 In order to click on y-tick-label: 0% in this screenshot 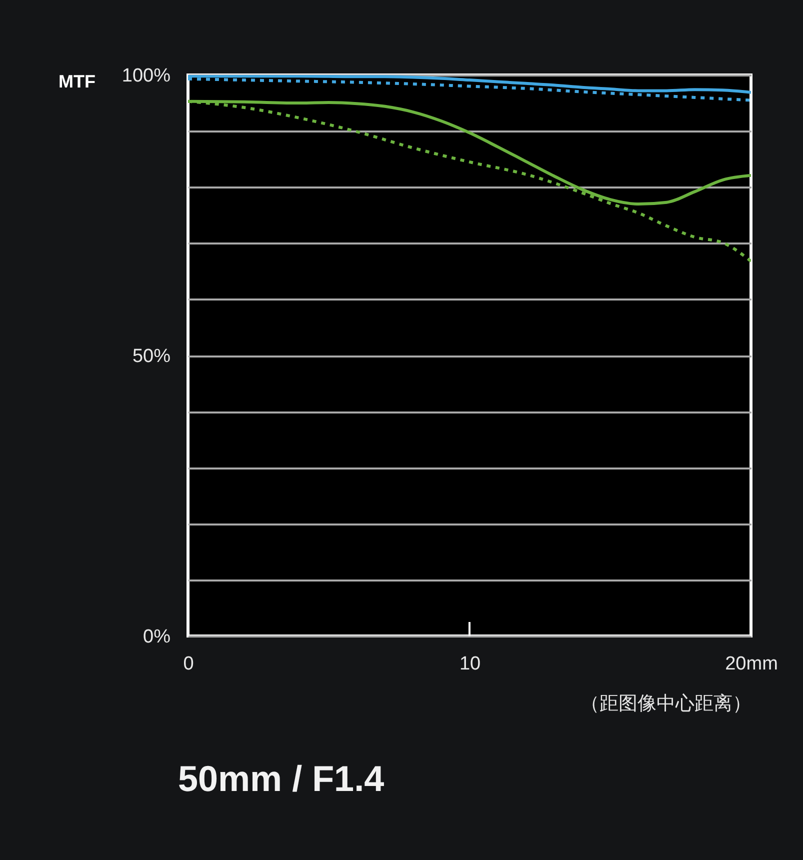, I will do `click(157, 637)`.